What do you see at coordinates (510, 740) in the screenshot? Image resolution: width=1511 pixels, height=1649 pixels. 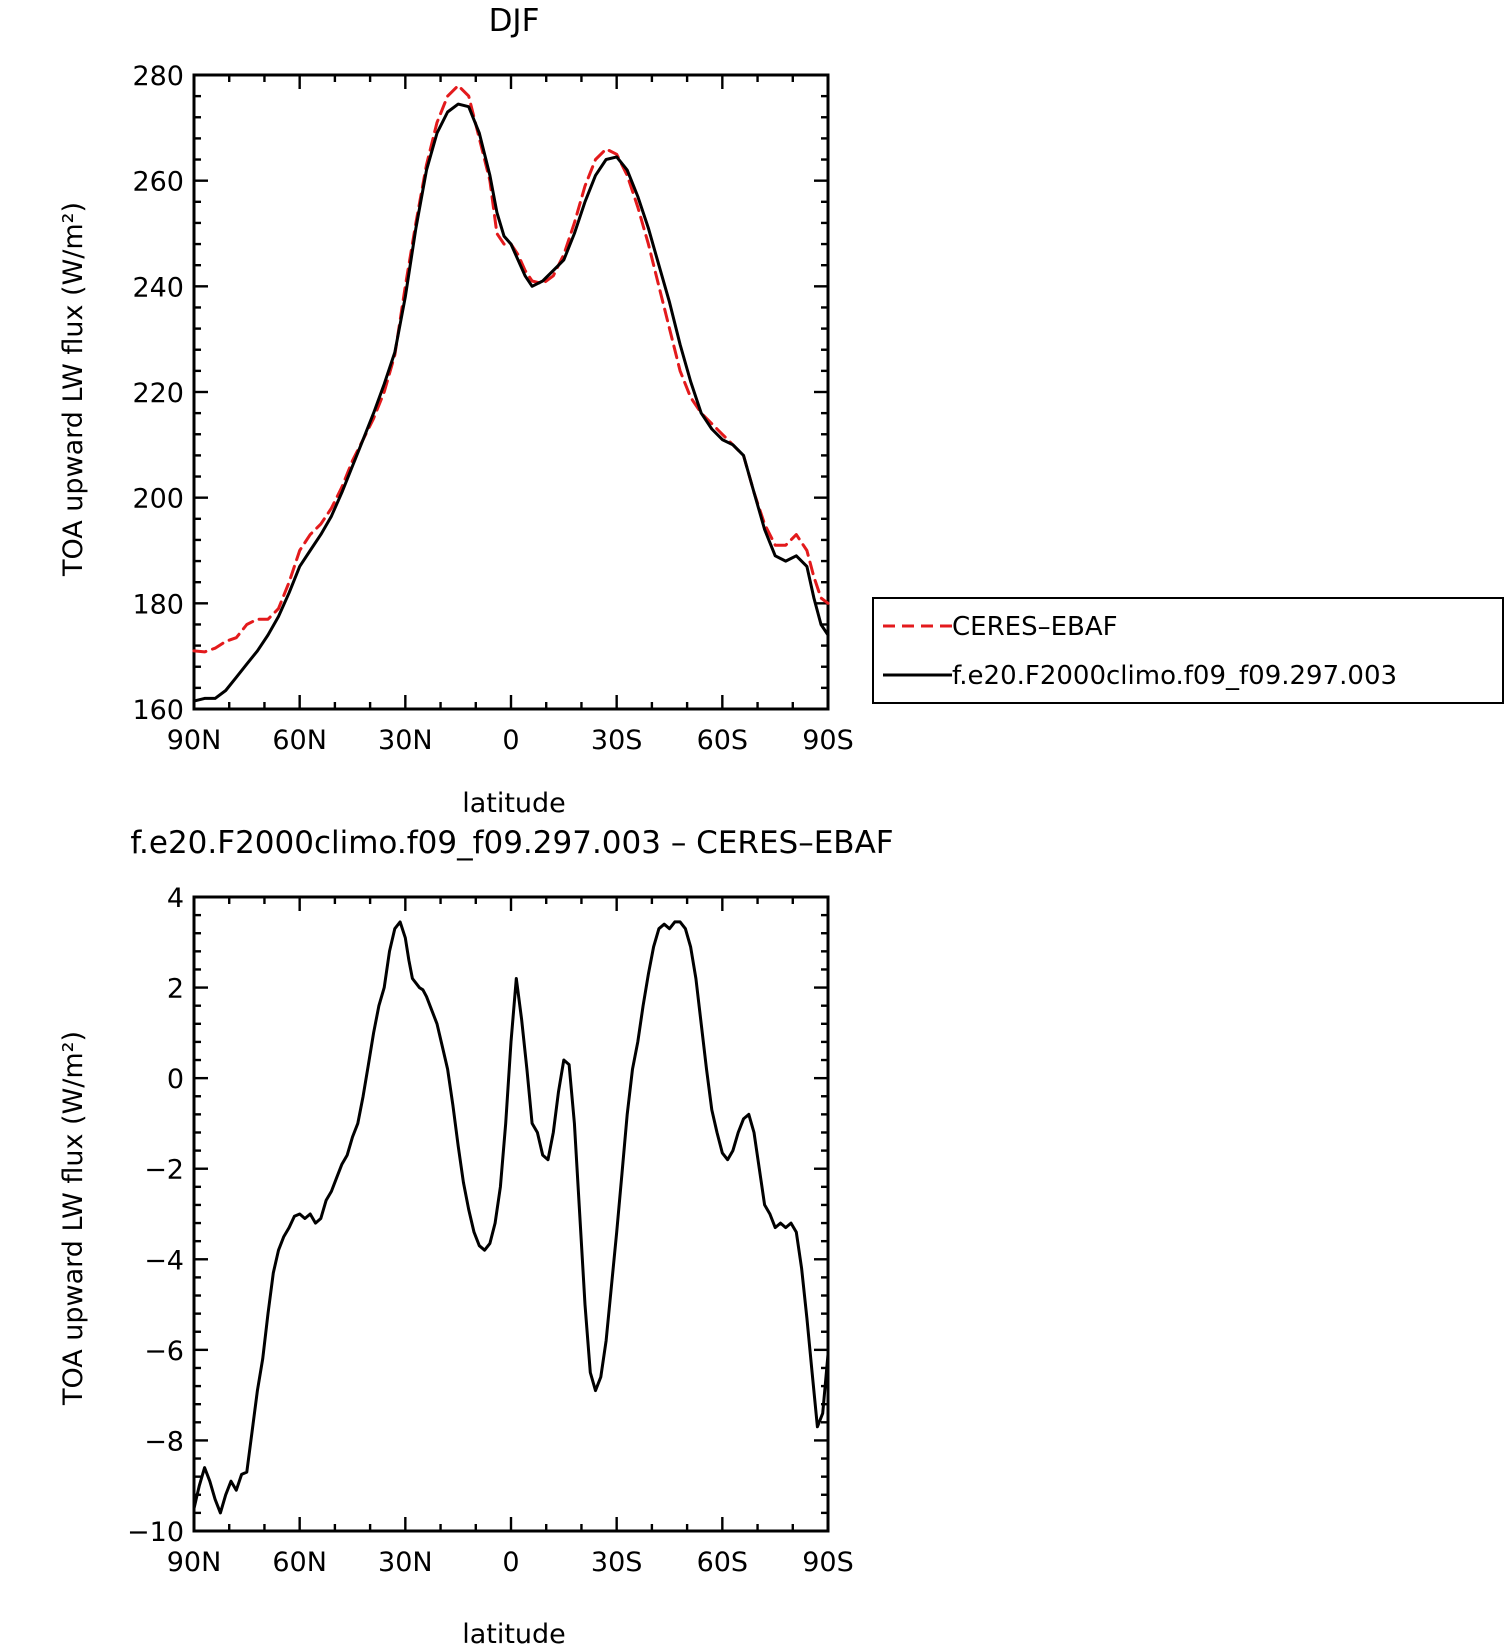 I see `top-x-tick-label: 0` at bounding box center [510, 740].